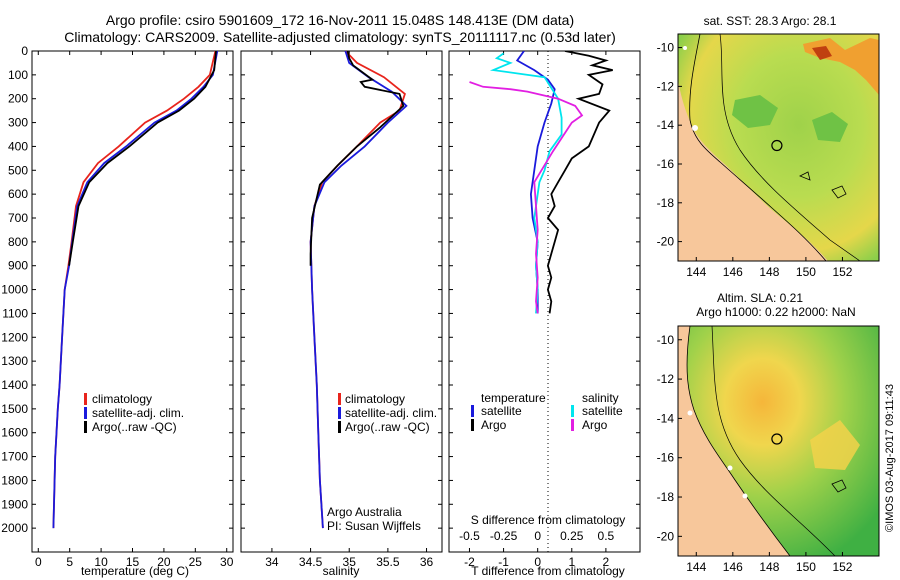 The image size is (900, 580). I want to click on y-tick-label: 1600, so click(14, 433).